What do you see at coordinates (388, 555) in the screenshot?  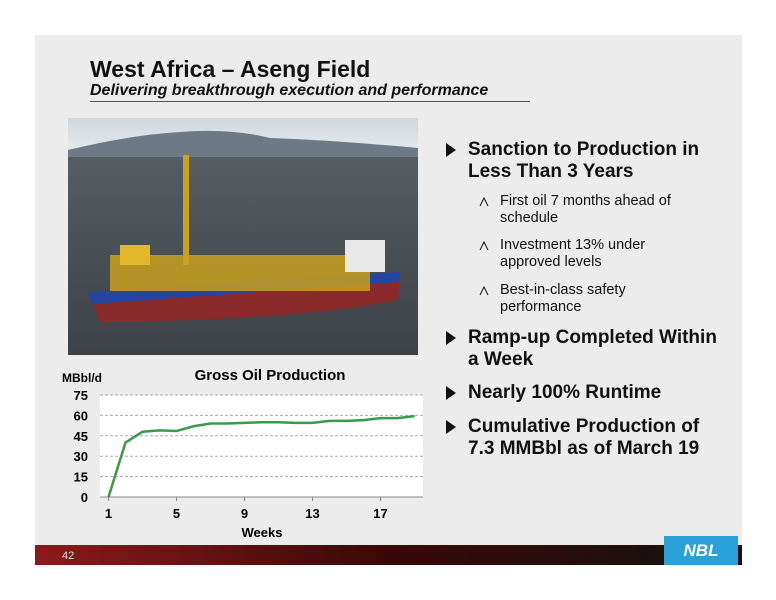 I see `footer-band` at bounding box center [388, 555].